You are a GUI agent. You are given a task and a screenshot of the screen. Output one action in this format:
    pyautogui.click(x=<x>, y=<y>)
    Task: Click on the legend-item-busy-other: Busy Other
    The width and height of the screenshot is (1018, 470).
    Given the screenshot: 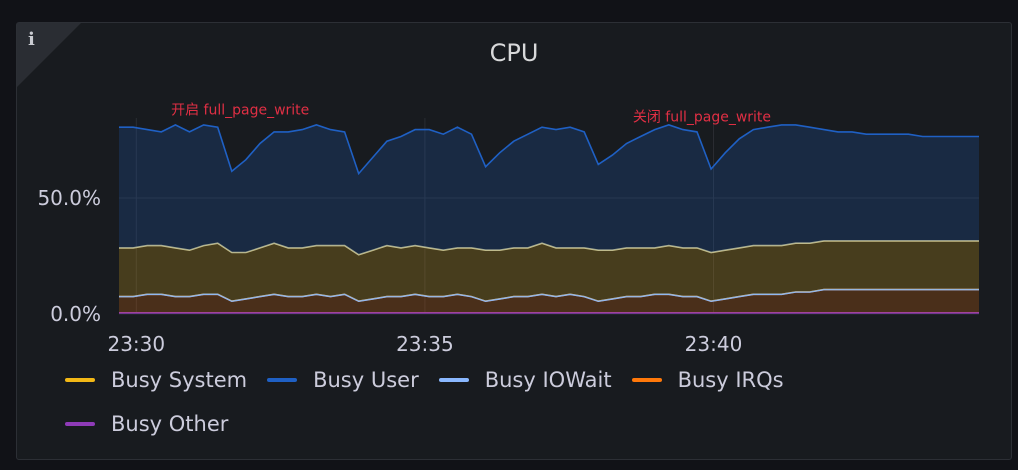 What is the action you would take?
    pyautogui.click(x=146, y=424)
    